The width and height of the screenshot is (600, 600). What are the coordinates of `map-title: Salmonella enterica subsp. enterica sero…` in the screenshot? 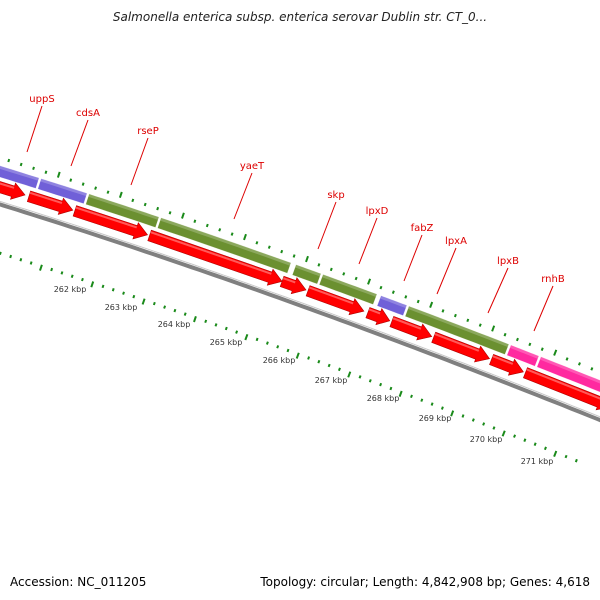 It's located at (300, 17).